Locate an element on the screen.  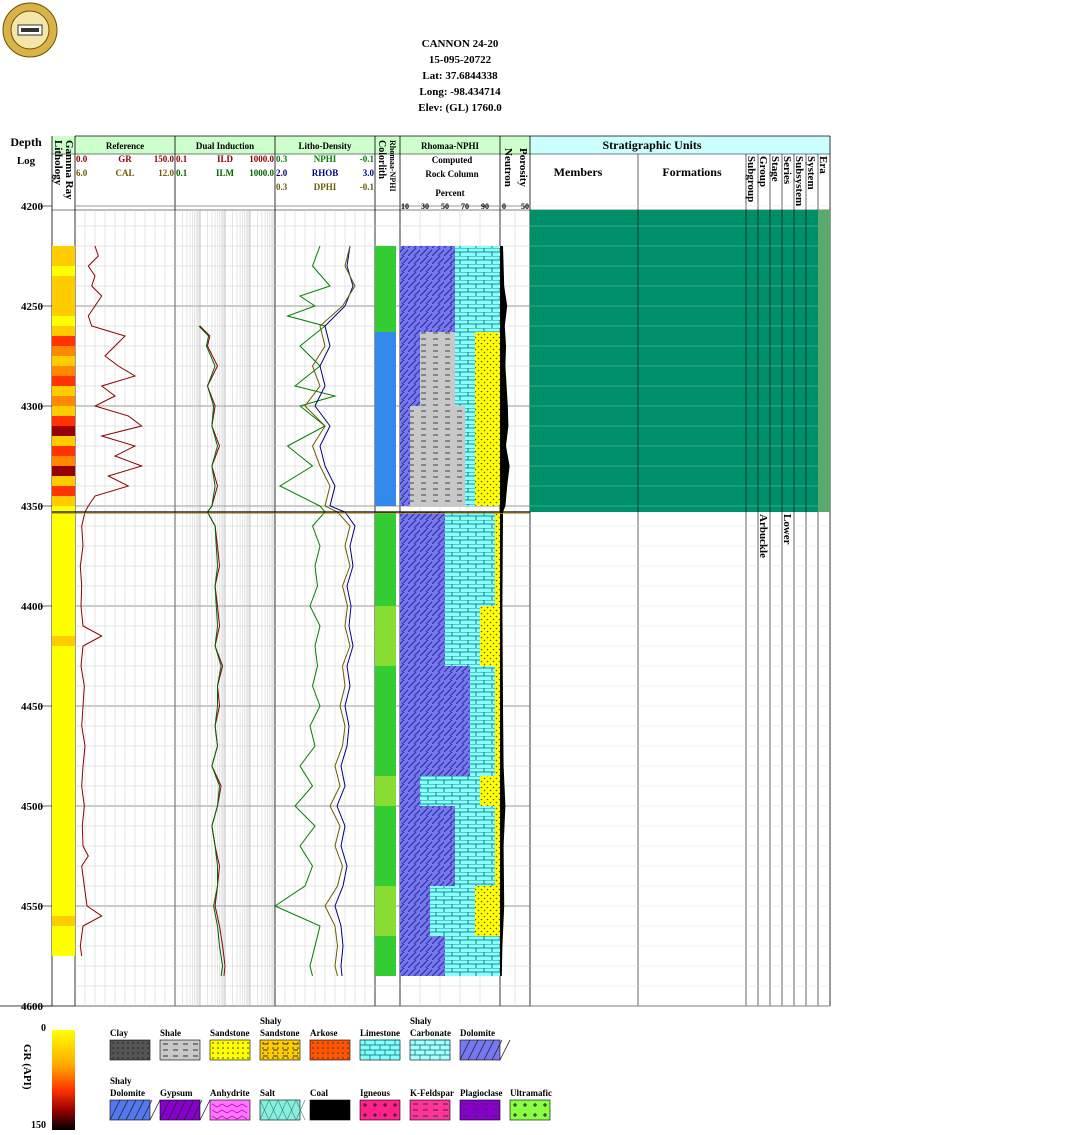
den-scale-right: -0.1 is located at coordinates (367, 159).